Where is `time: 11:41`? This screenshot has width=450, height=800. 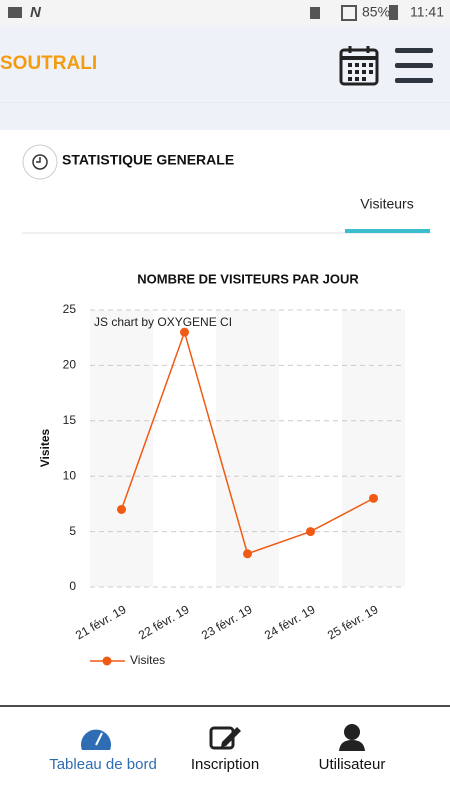
time: 11:41 is located at coordinates (427, 12).